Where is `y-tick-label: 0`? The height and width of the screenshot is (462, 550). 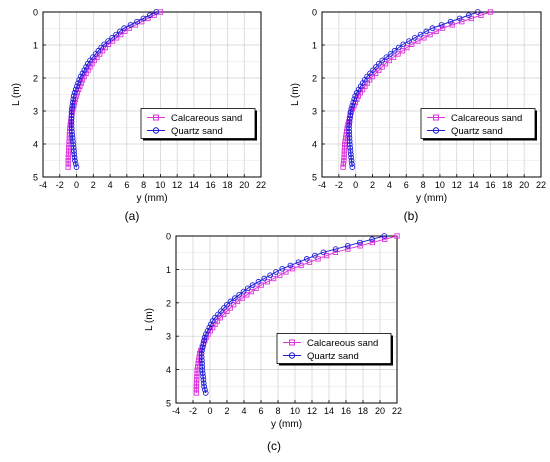
y-tick-label: 0 is located at coordinates (314, 13).